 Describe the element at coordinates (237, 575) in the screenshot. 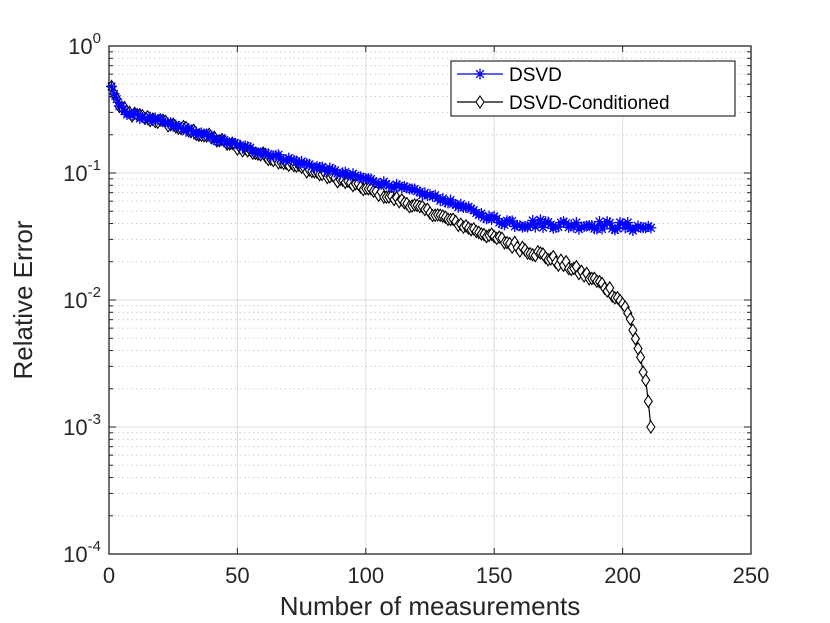

I see `x-tick-label: 50` at that location.